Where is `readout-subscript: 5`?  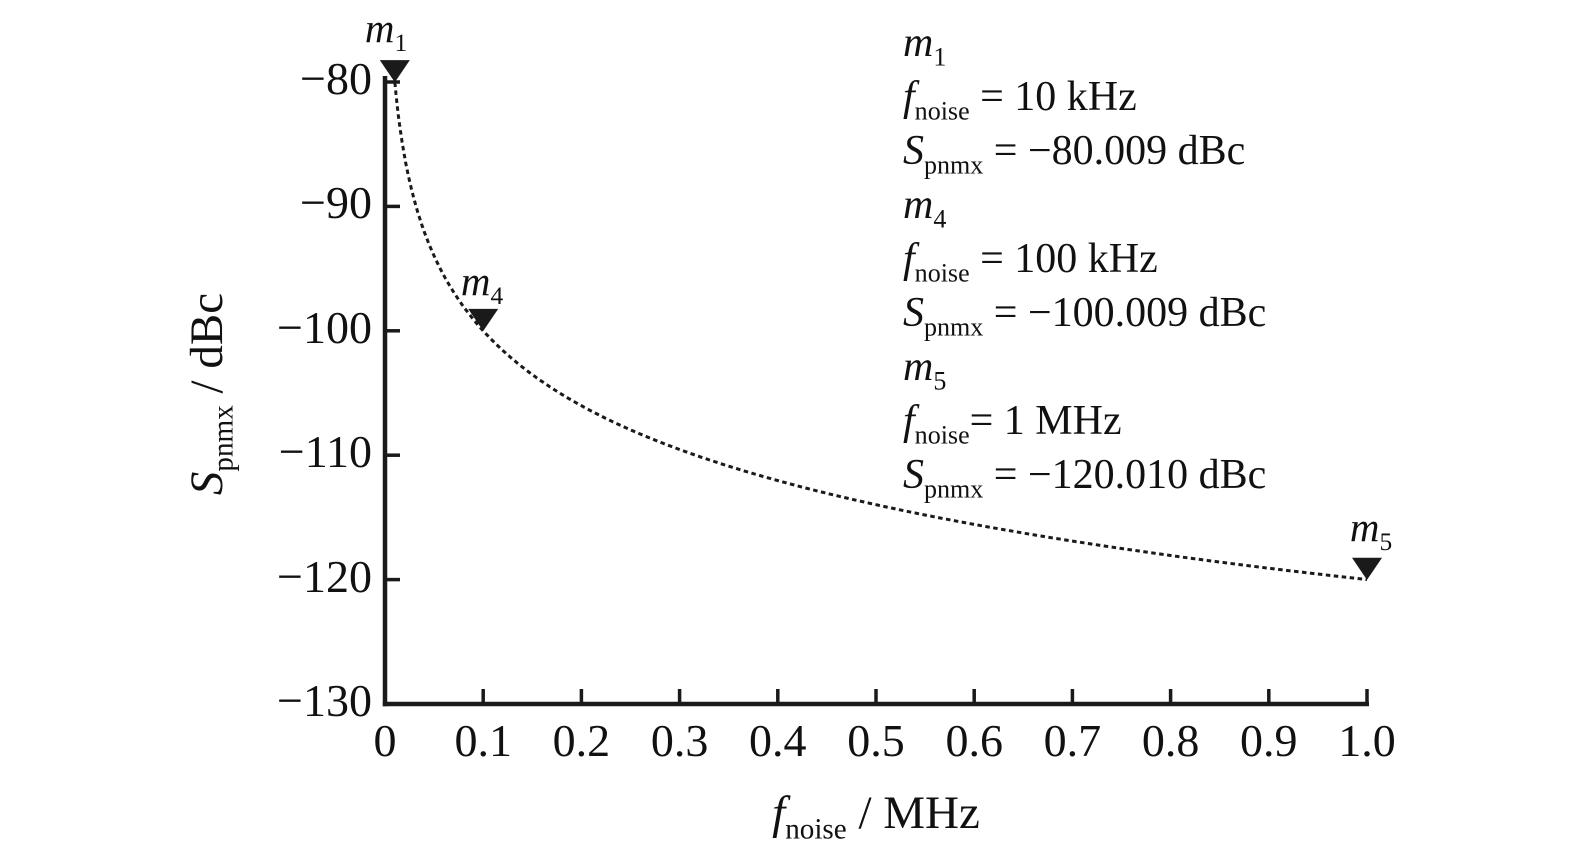 readout-subscript: 5 is located at coordinates (940, 381).